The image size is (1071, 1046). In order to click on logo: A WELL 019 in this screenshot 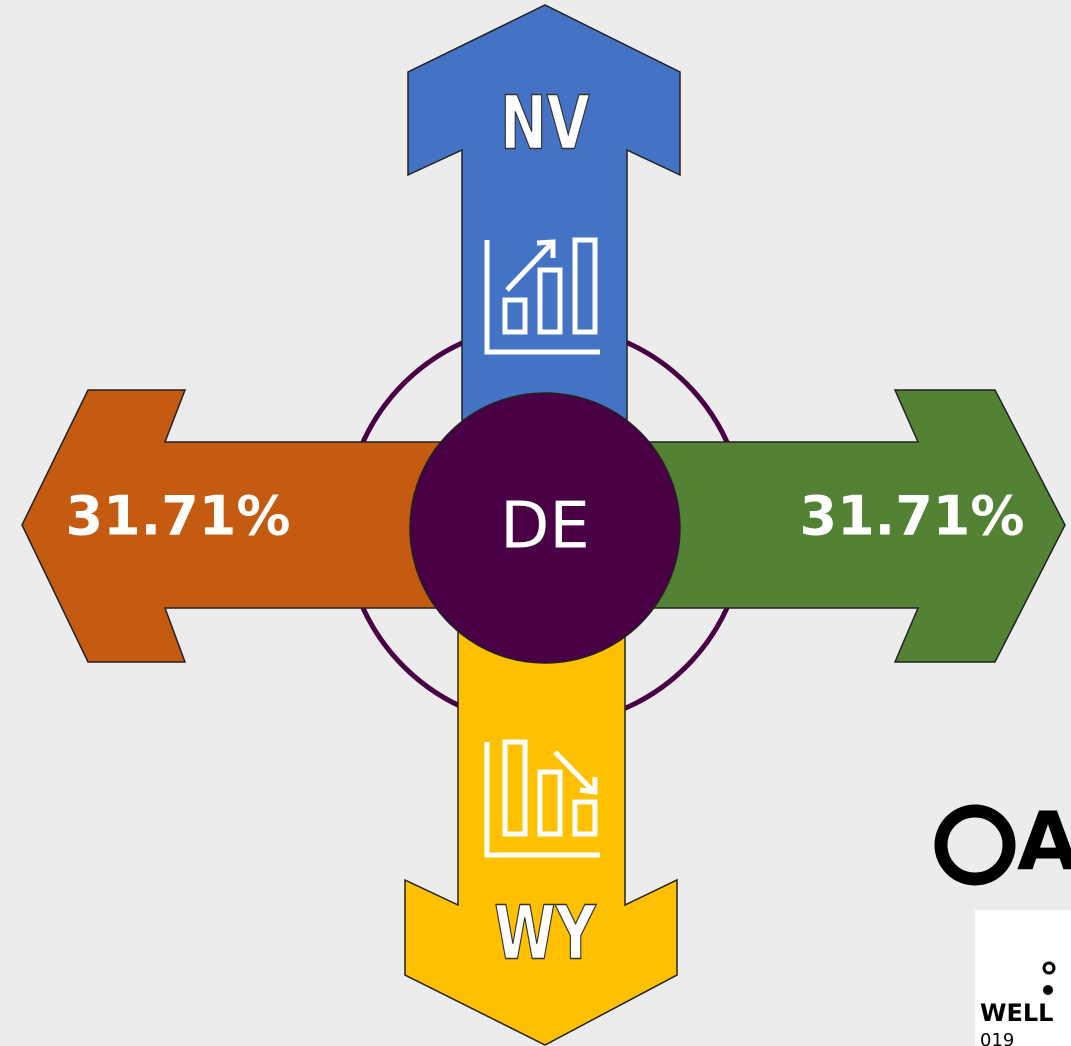, I will do `click(1002, 920)`.